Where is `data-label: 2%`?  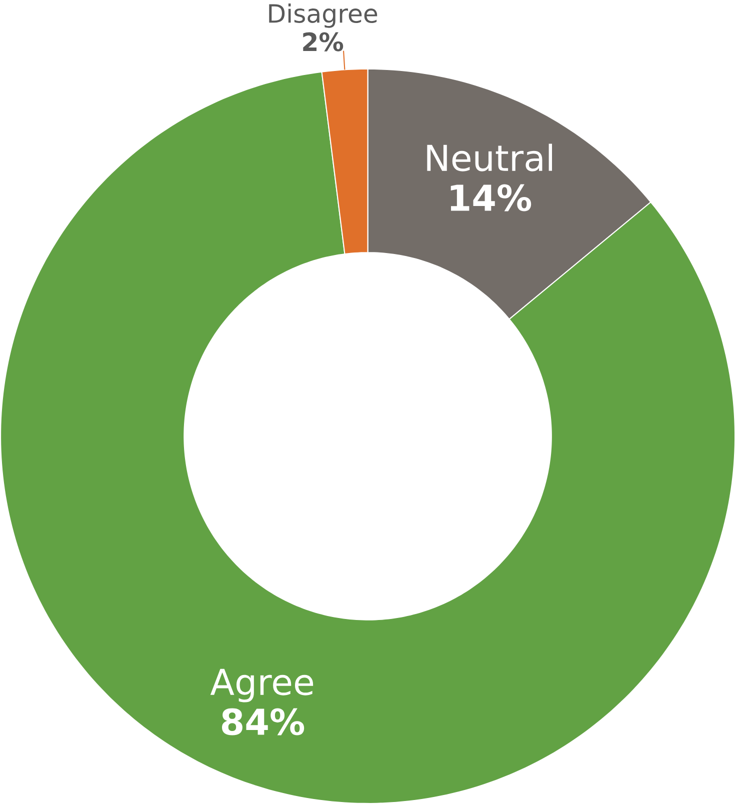 data-label: 2% is located at coordinates (323, 42).